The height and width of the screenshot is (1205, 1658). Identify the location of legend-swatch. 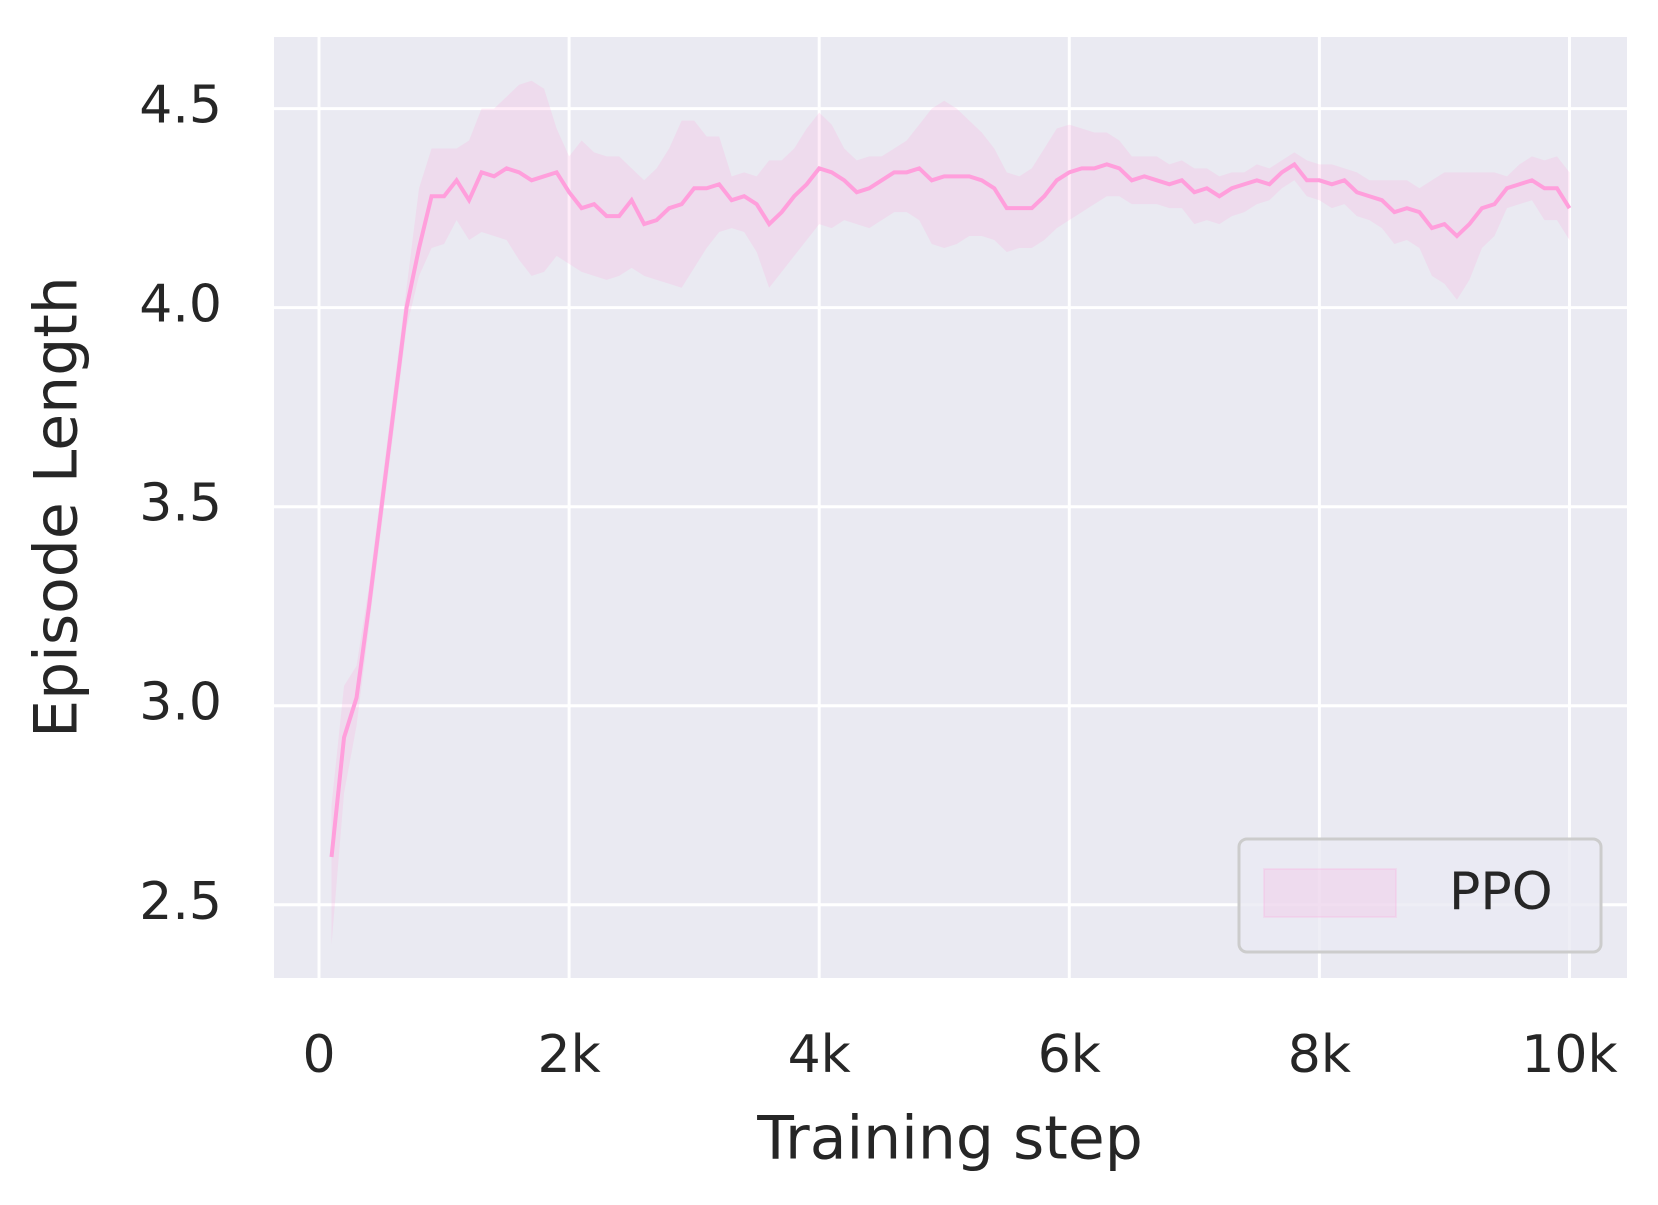
(1330, 893).